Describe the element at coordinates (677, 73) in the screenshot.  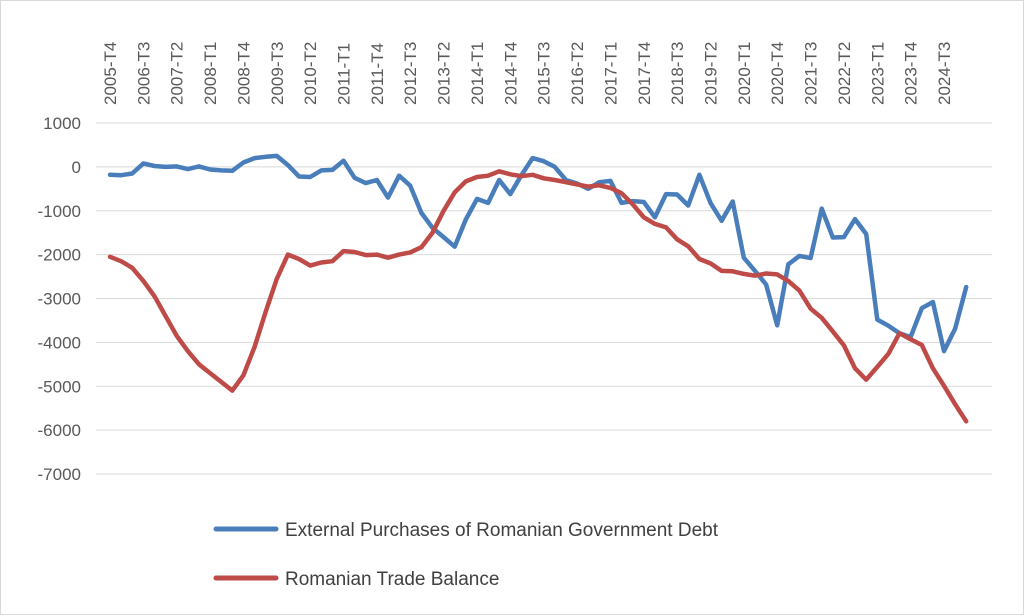
I see `x-tick-label: 2018-T3` at that location.